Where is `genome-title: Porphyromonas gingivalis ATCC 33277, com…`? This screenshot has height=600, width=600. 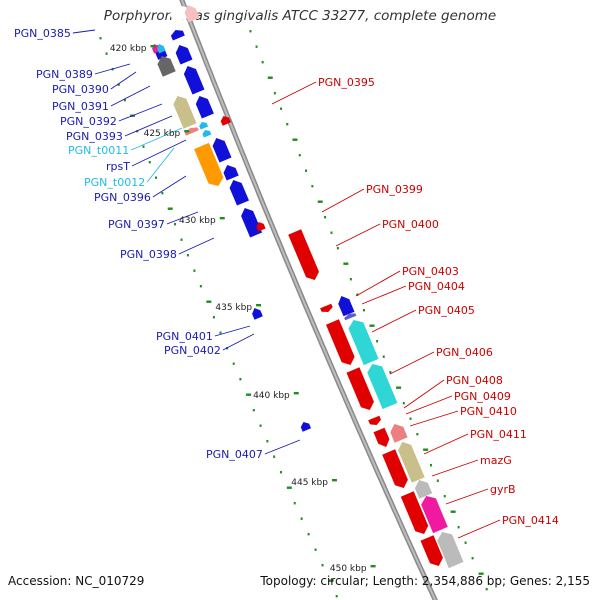 genome-title: Porphyromonas gingivalis ATCC 33277, com… is located at coordinates (300, 16).